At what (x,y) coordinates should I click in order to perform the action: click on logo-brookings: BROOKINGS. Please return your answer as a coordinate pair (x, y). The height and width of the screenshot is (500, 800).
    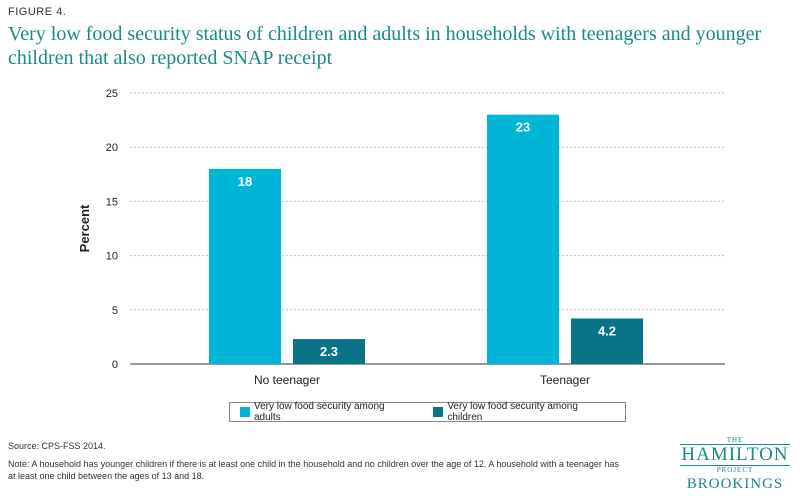
    Looking at the image, I should click on (735, 484).